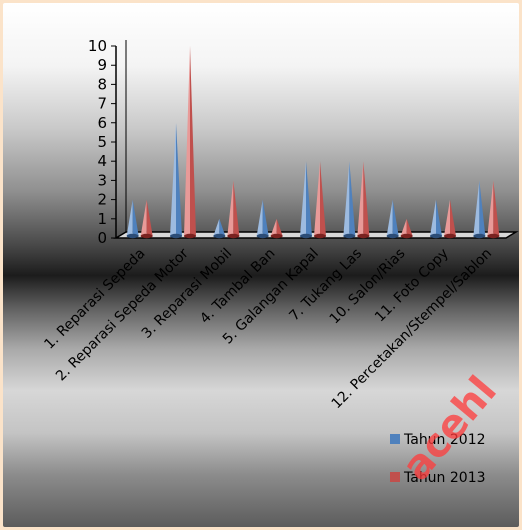  What do you see at coordinates (102, 65) in the screenshot?
I see `y-tick-label: 9` at bounding box center [102, 65].